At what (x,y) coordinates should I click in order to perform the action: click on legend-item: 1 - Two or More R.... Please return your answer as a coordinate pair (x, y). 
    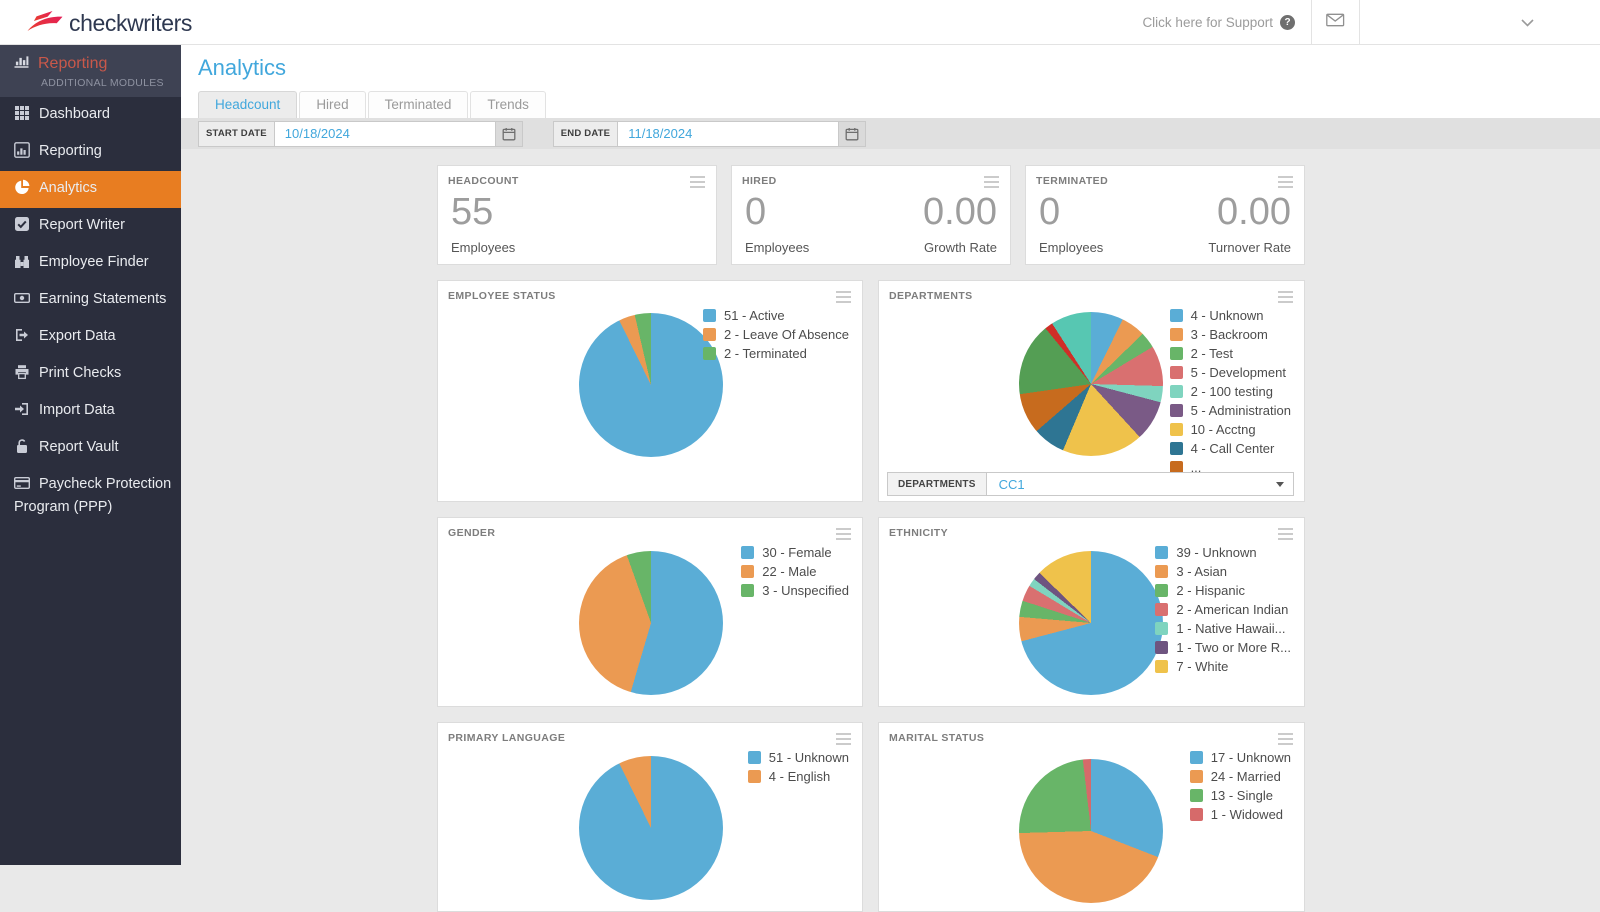
    Looking at the image, I should click on (1223, 647).